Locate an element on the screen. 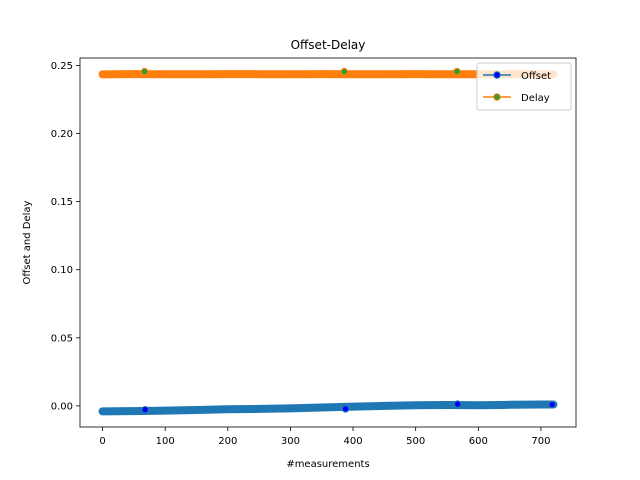 The width and height of the screenshot is (640, 480). offset-series-line is located at coordinates (328, 408).